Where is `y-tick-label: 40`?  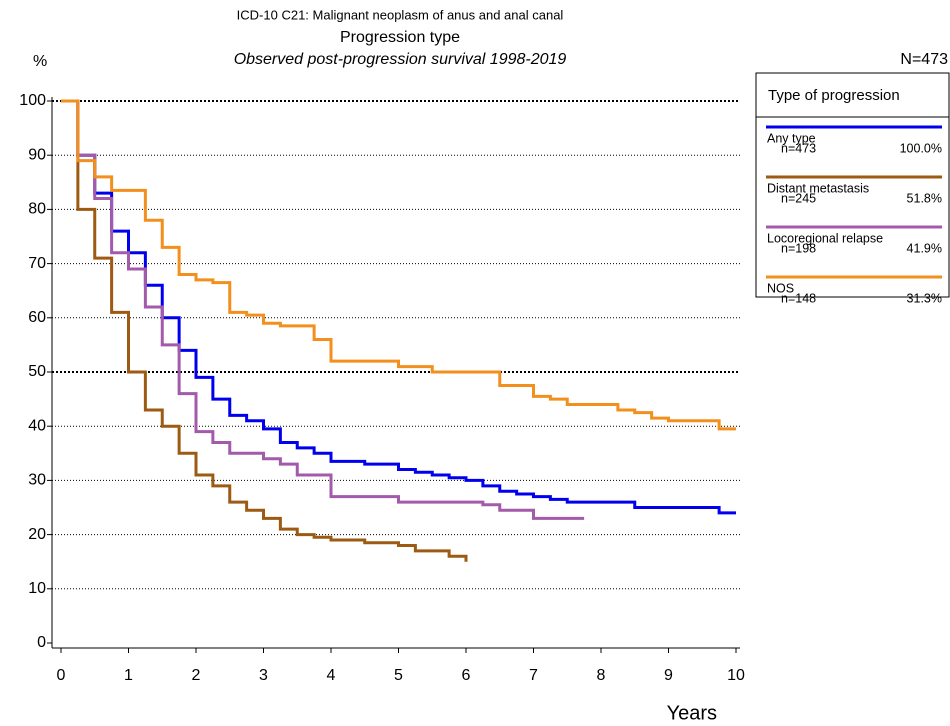
y-tick-label: 40 is located at coordinates (37, 425).